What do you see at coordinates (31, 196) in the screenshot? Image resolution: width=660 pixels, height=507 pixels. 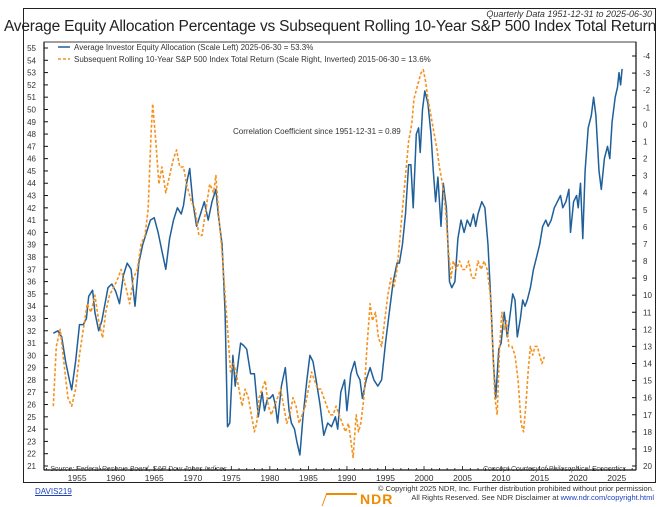 I see `left-tick-label: 43` at bounding box center [31, 196].